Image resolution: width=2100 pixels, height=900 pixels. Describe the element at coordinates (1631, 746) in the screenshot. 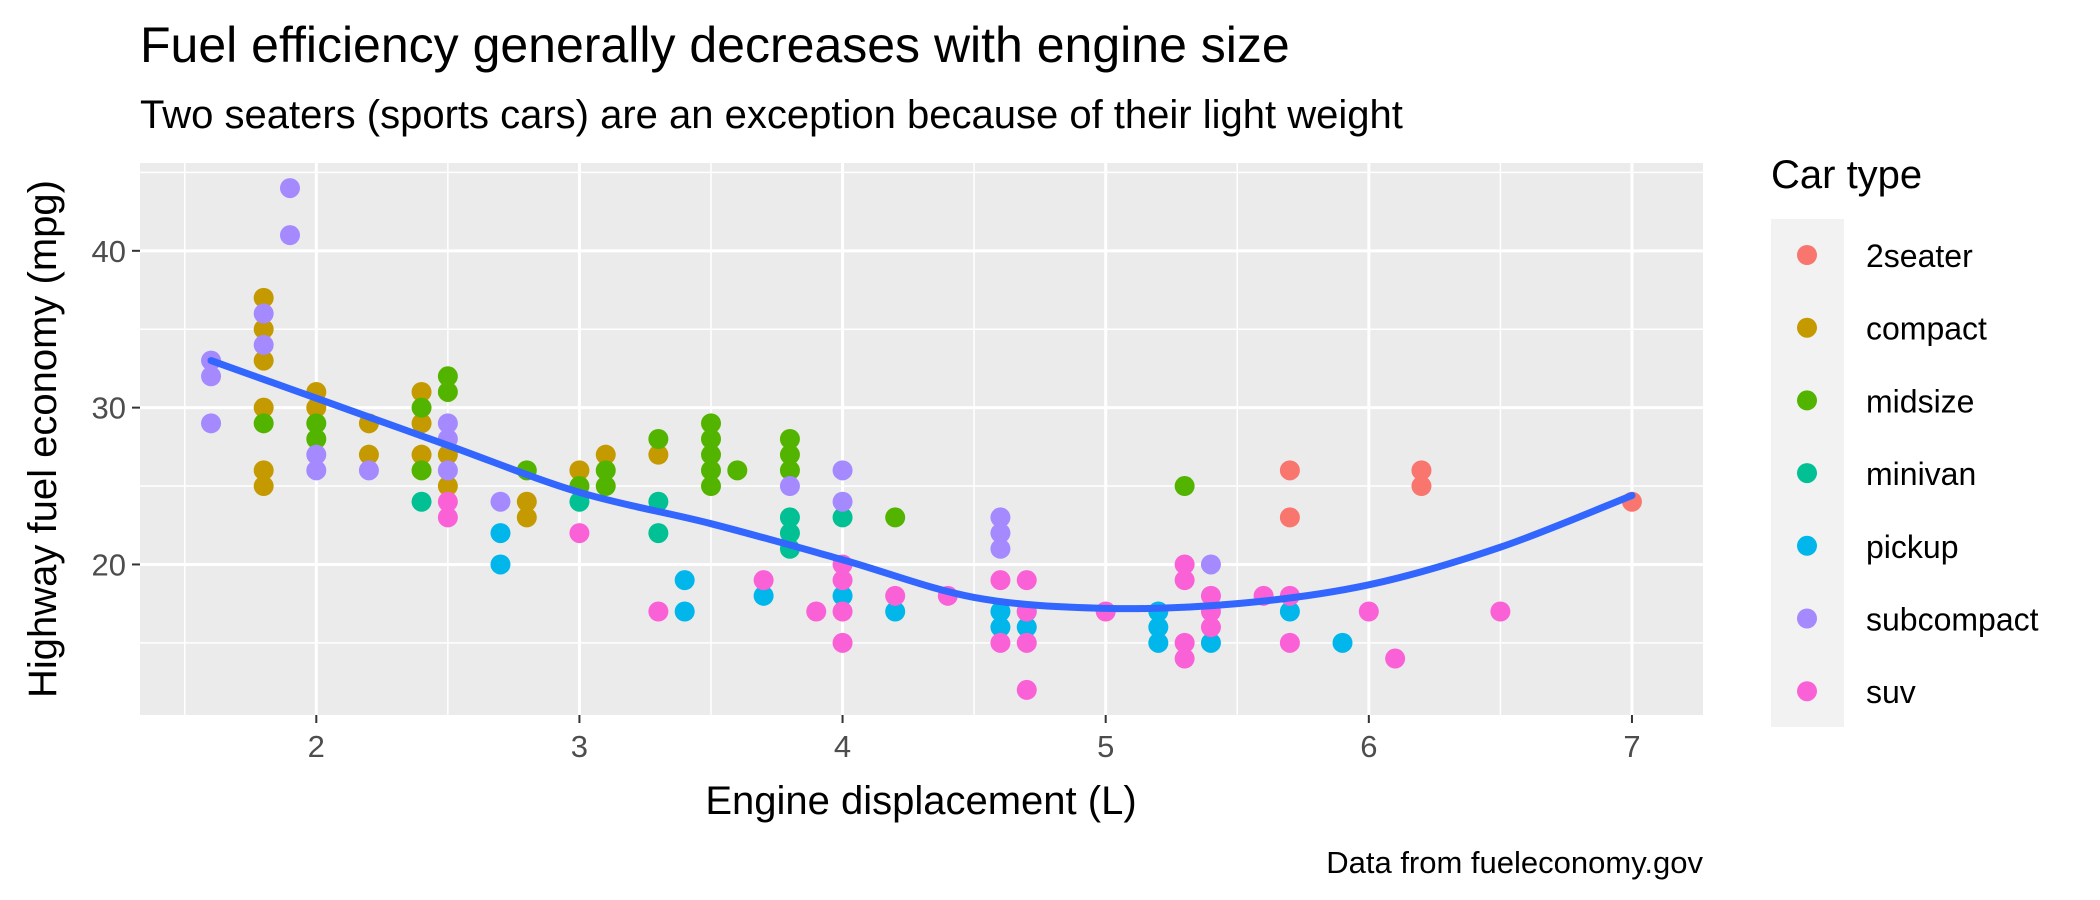

I see `x-tick-label: 7` at that location.